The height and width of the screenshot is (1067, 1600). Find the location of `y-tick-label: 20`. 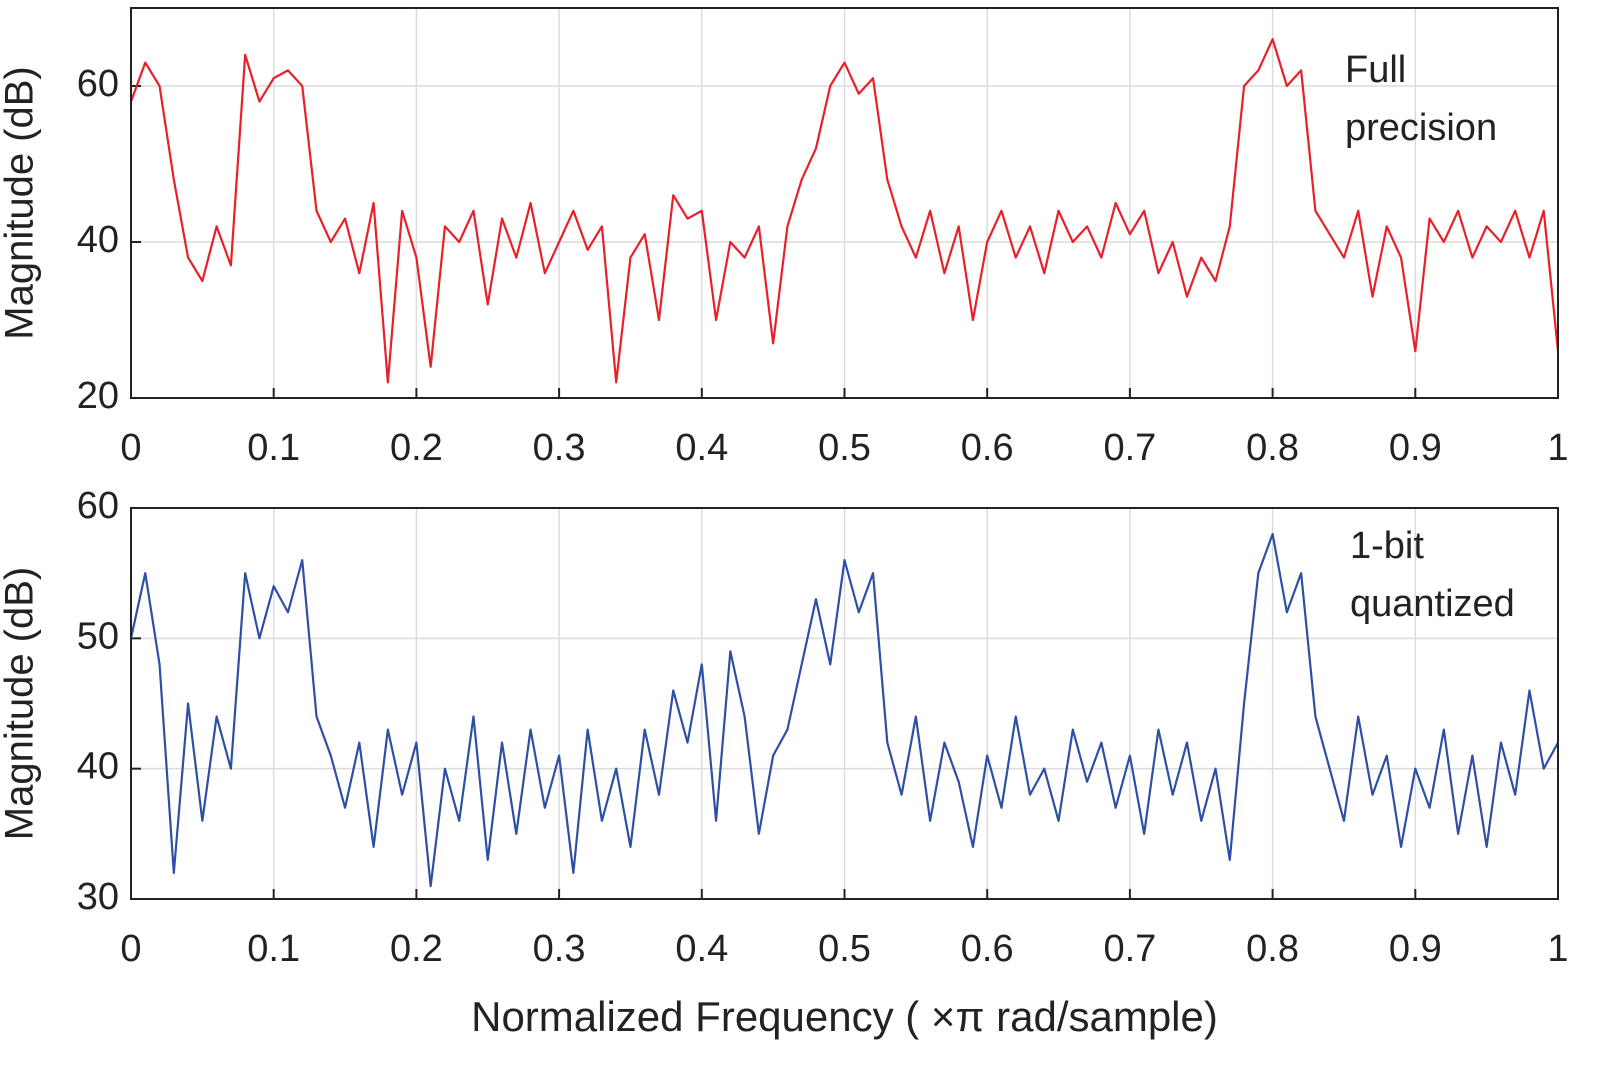

y-tick-label: 20 is located at coordinates (98, 396).